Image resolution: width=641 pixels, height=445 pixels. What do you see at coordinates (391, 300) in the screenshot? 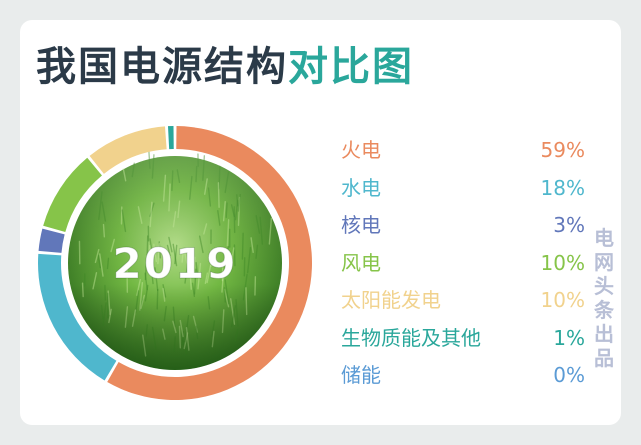
I see `legend-label: 太阳能发电` at bounding box center [391, 300].